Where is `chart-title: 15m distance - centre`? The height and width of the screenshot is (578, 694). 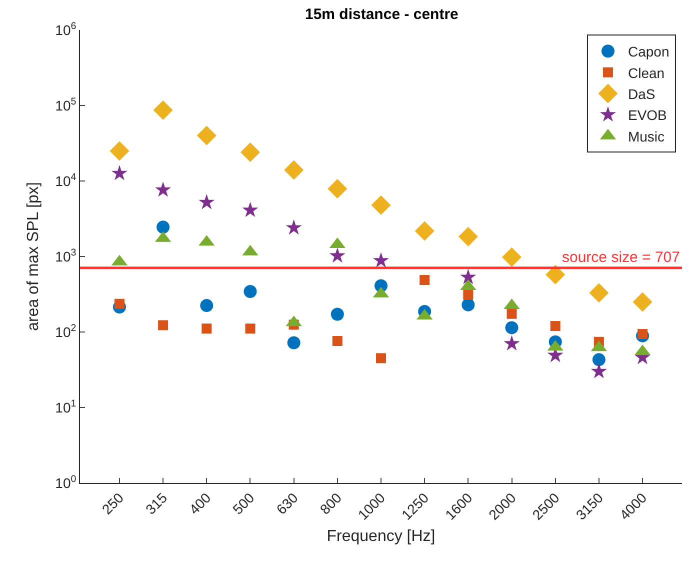
chart-title: 15m distance - centre is located at coordinates (381, 15).